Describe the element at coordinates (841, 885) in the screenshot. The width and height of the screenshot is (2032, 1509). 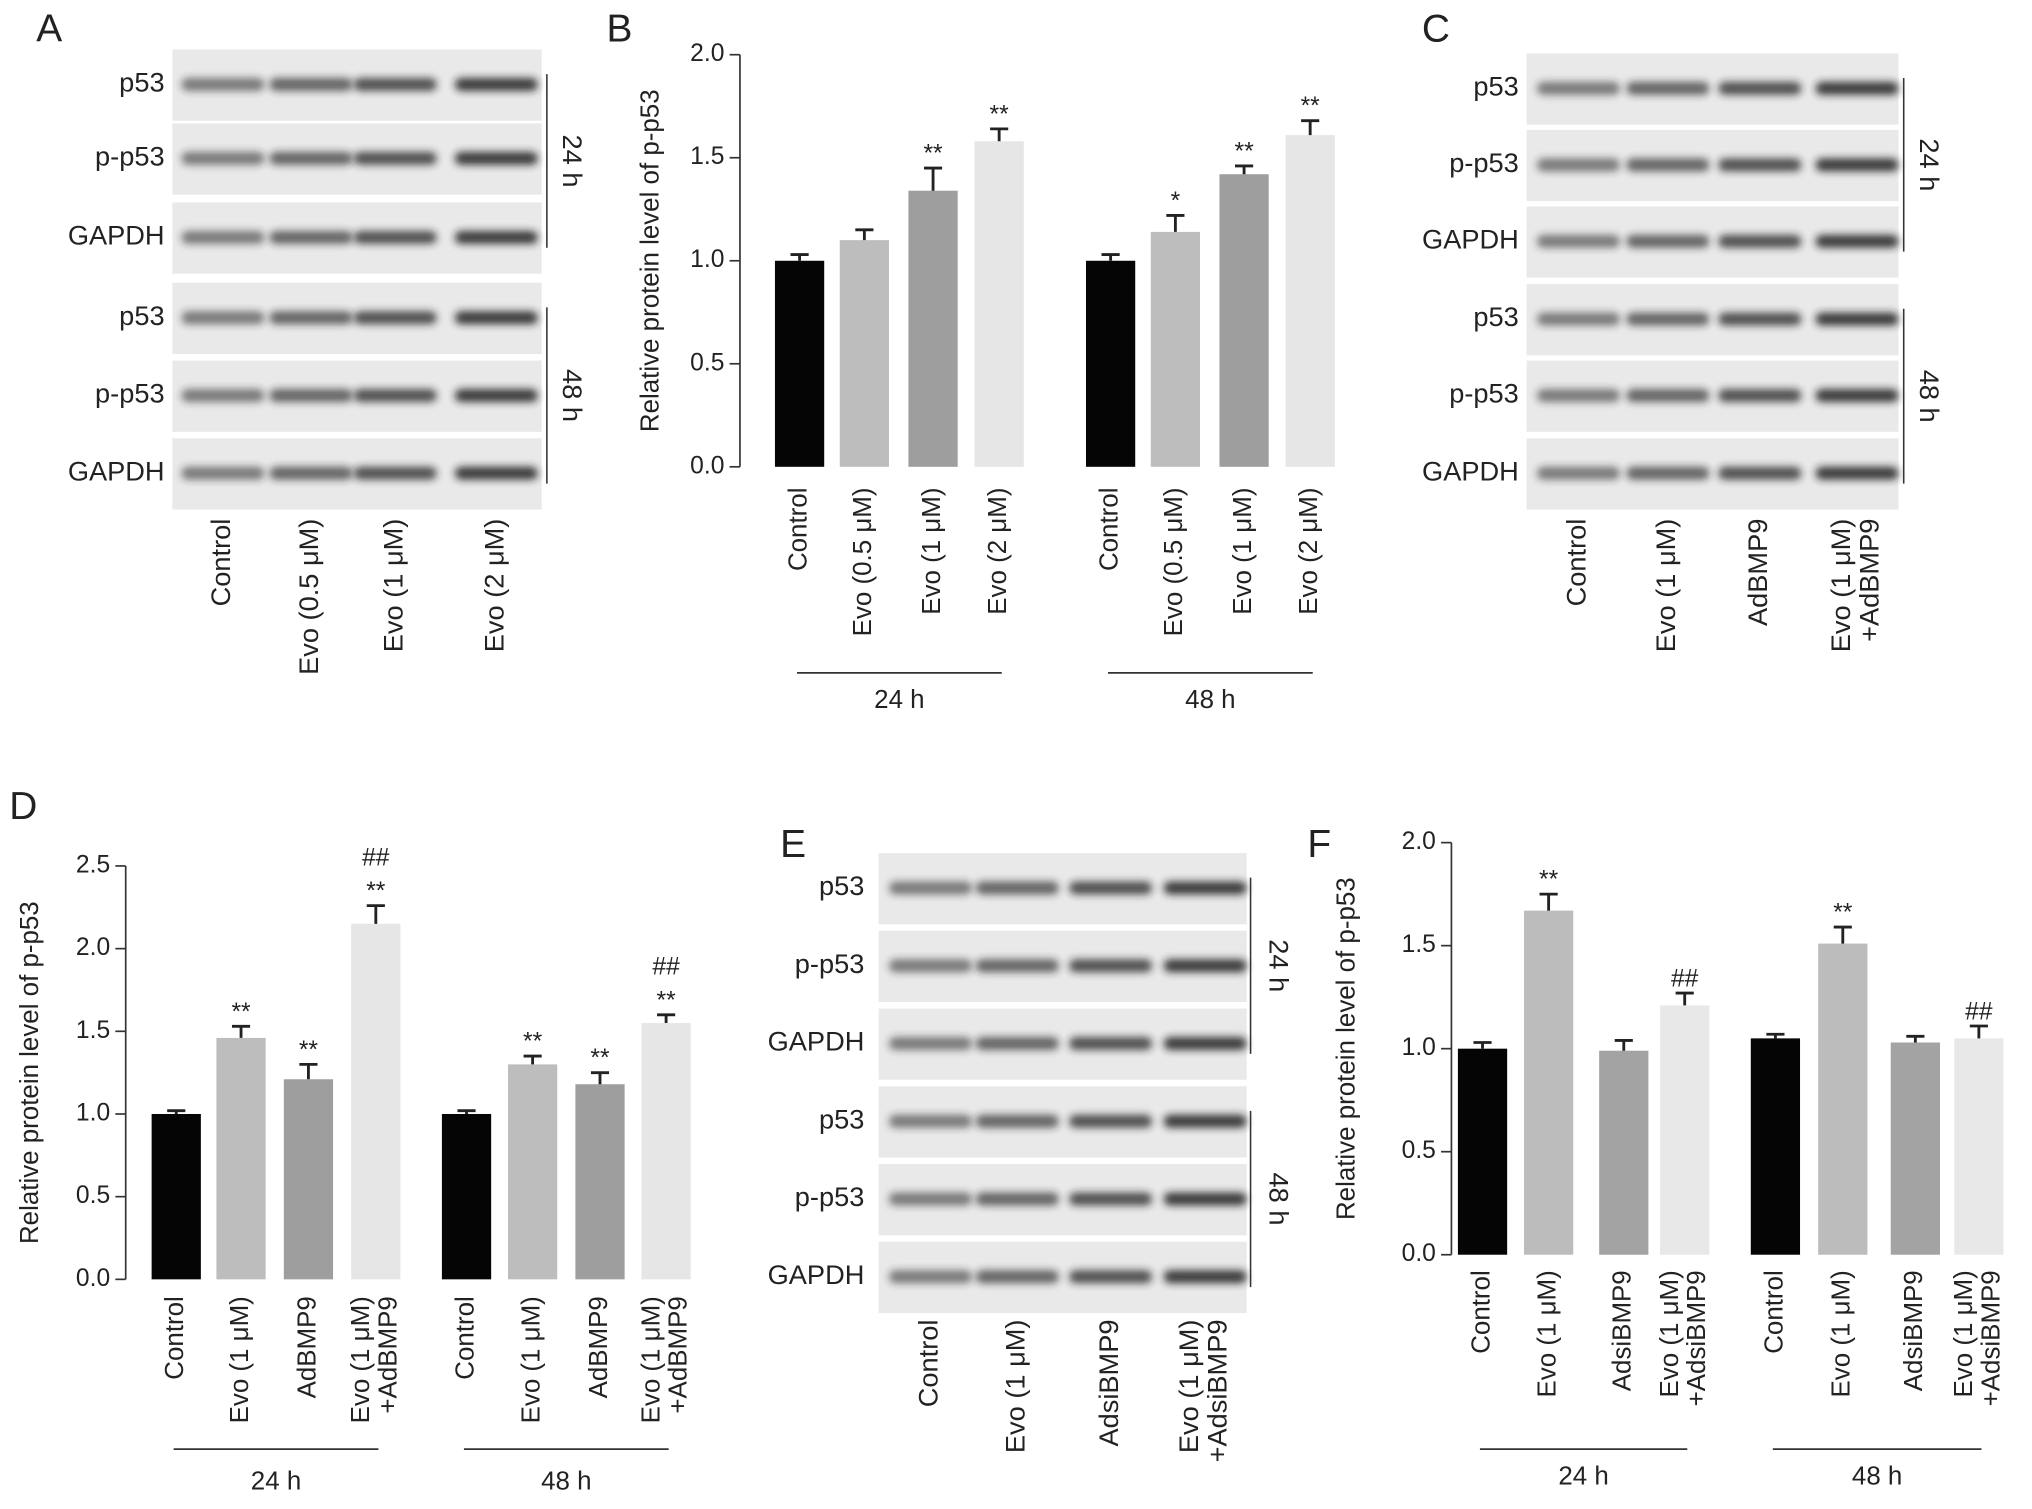
I see `row-label: p53` at that location.